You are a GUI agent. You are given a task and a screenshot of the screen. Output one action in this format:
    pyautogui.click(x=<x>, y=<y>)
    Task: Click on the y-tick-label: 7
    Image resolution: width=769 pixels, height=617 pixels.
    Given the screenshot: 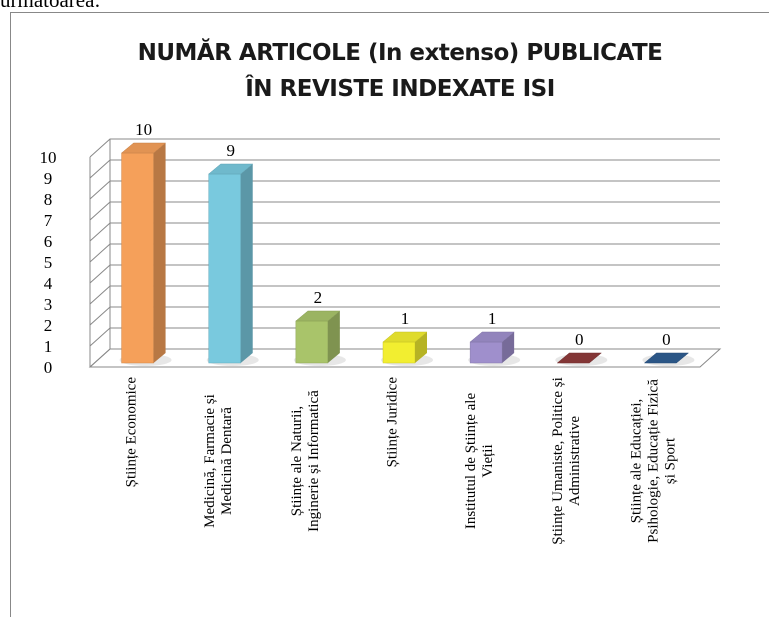 What is the action you would take?
    pyautogui.click(x=48, y=220)
    